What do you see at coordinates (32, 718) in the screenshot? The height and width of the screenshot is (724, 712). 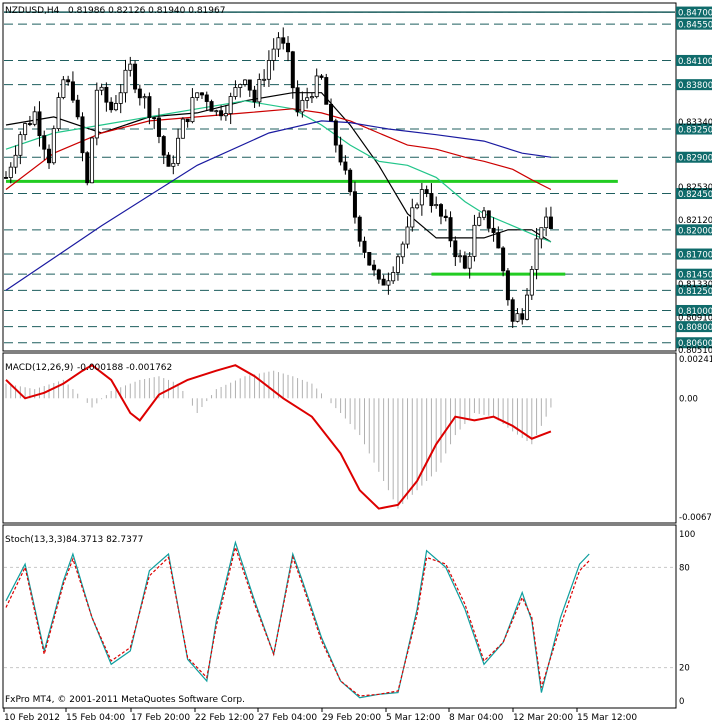 I see `time-label: 10 Feb 2012` at bounding box center [32, 718].